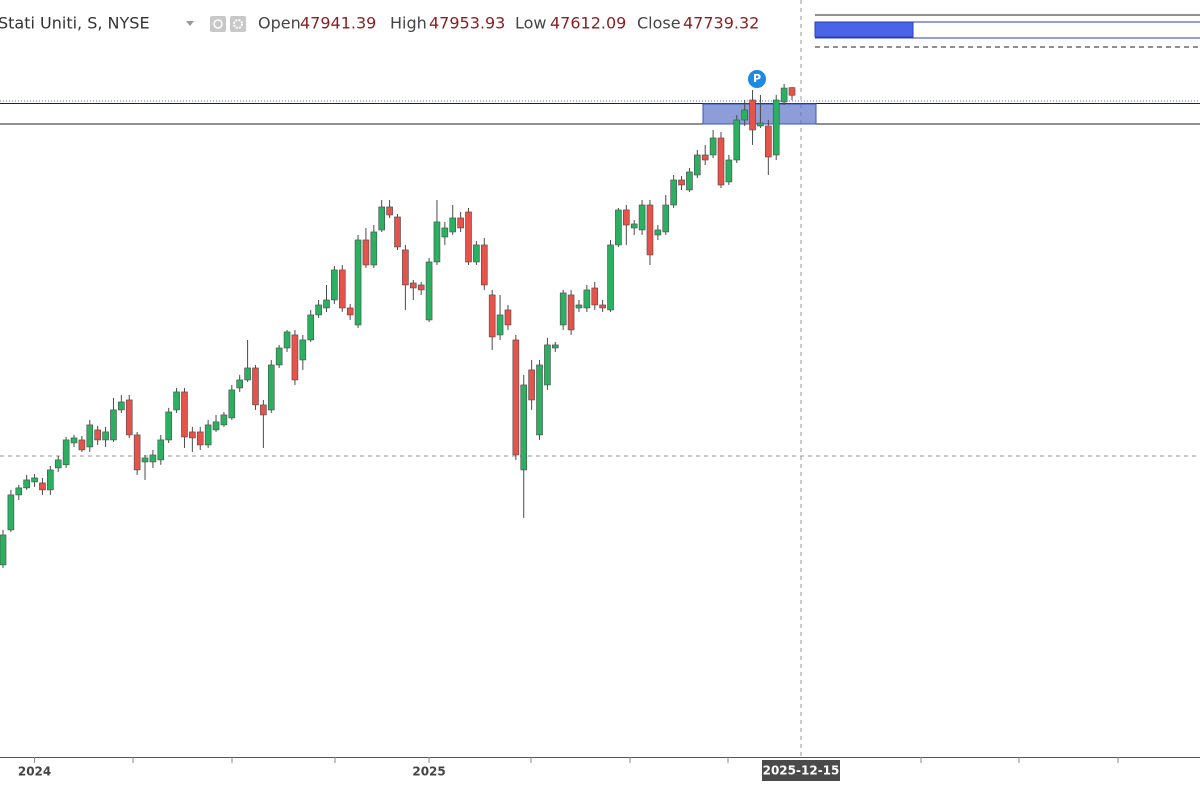 The image size is (1200, 790). I want to click on annotation-text: P, so click(757, 78).